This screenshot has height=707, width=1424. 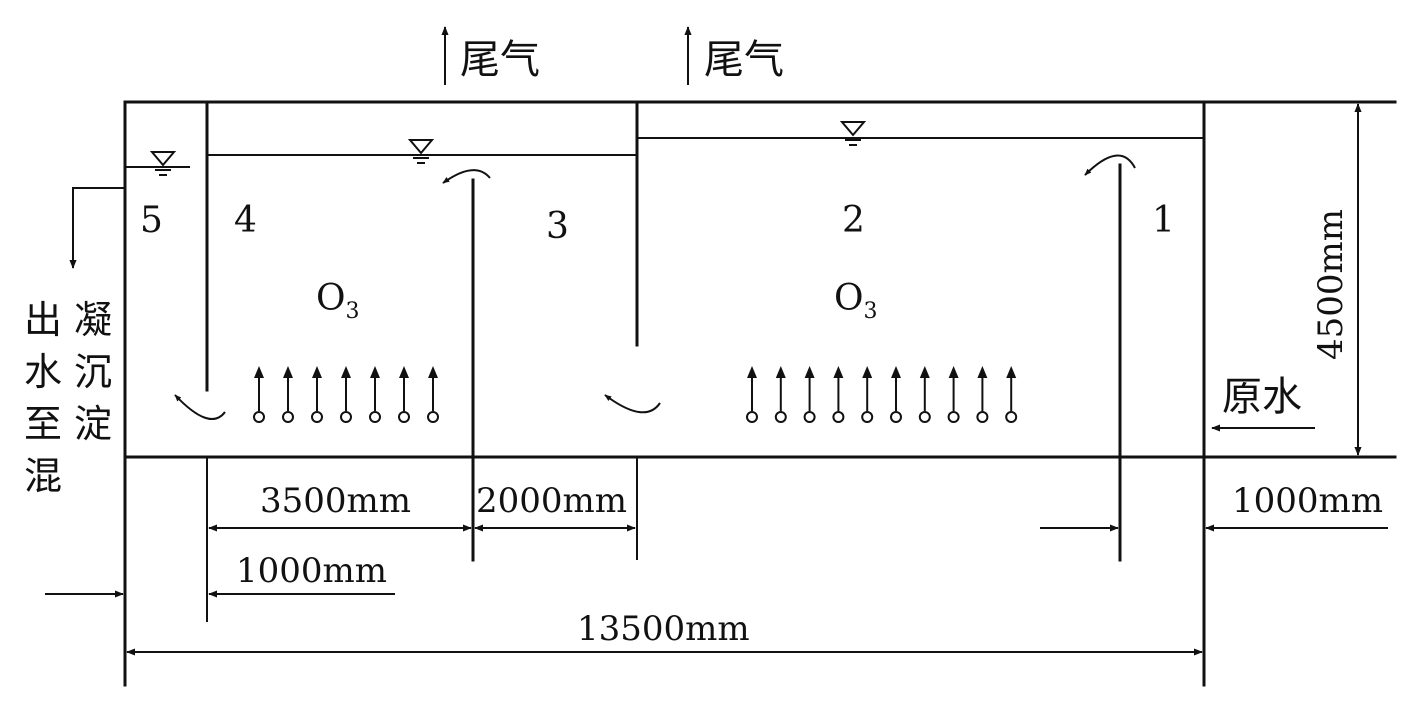 I want to click on svg-text: 淀, so click(x=93, y=424).